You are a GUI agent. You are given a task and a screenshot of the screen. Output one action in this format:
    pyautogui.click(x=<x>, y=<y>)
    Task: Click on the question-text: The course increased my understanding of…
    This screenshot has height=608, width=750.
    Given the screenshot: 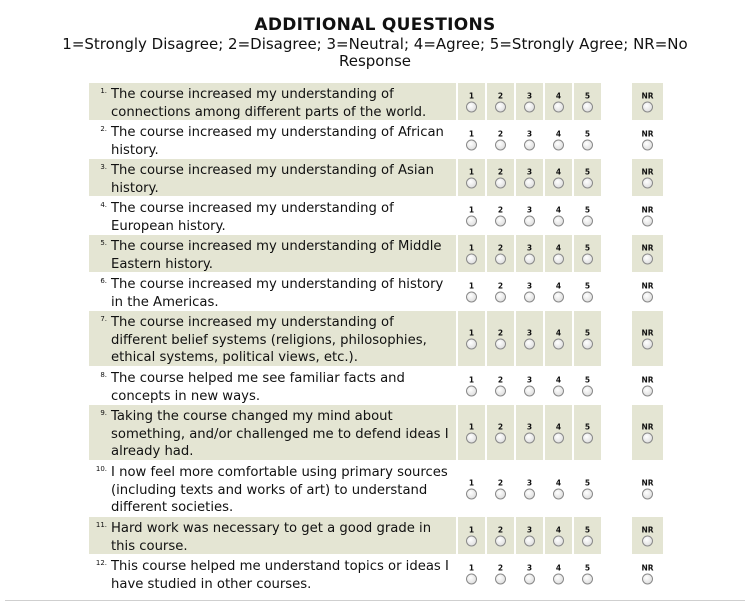 What is the action you would take?
    pyautogui.click(x=277, y=293)
    